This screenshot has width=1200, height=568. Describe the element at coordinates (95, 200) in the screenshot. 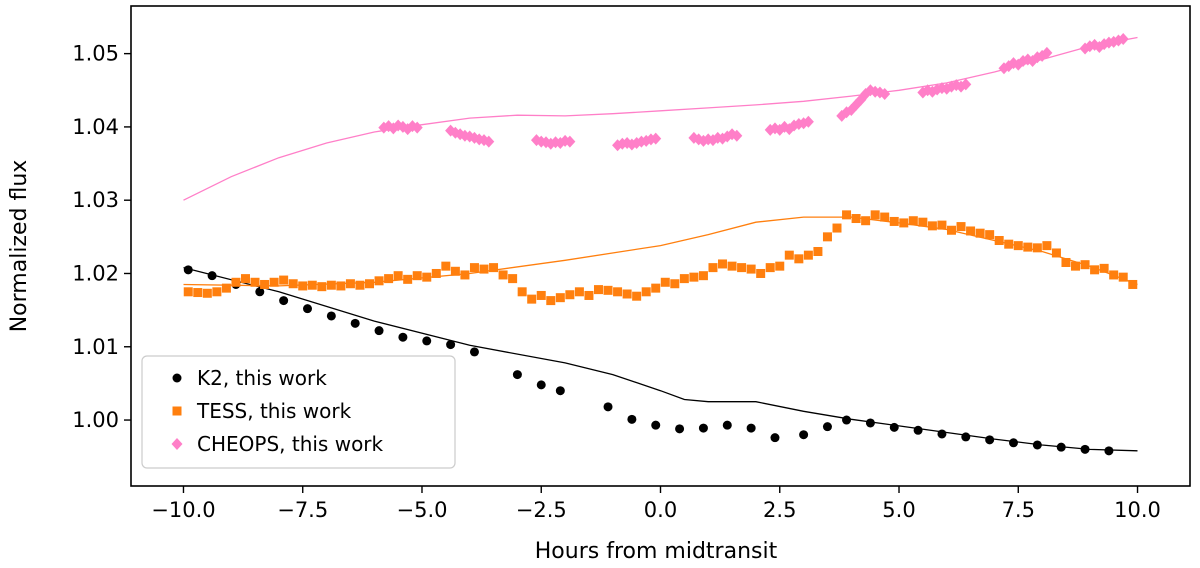

I see `y-tick-label: 1.03` at that location.